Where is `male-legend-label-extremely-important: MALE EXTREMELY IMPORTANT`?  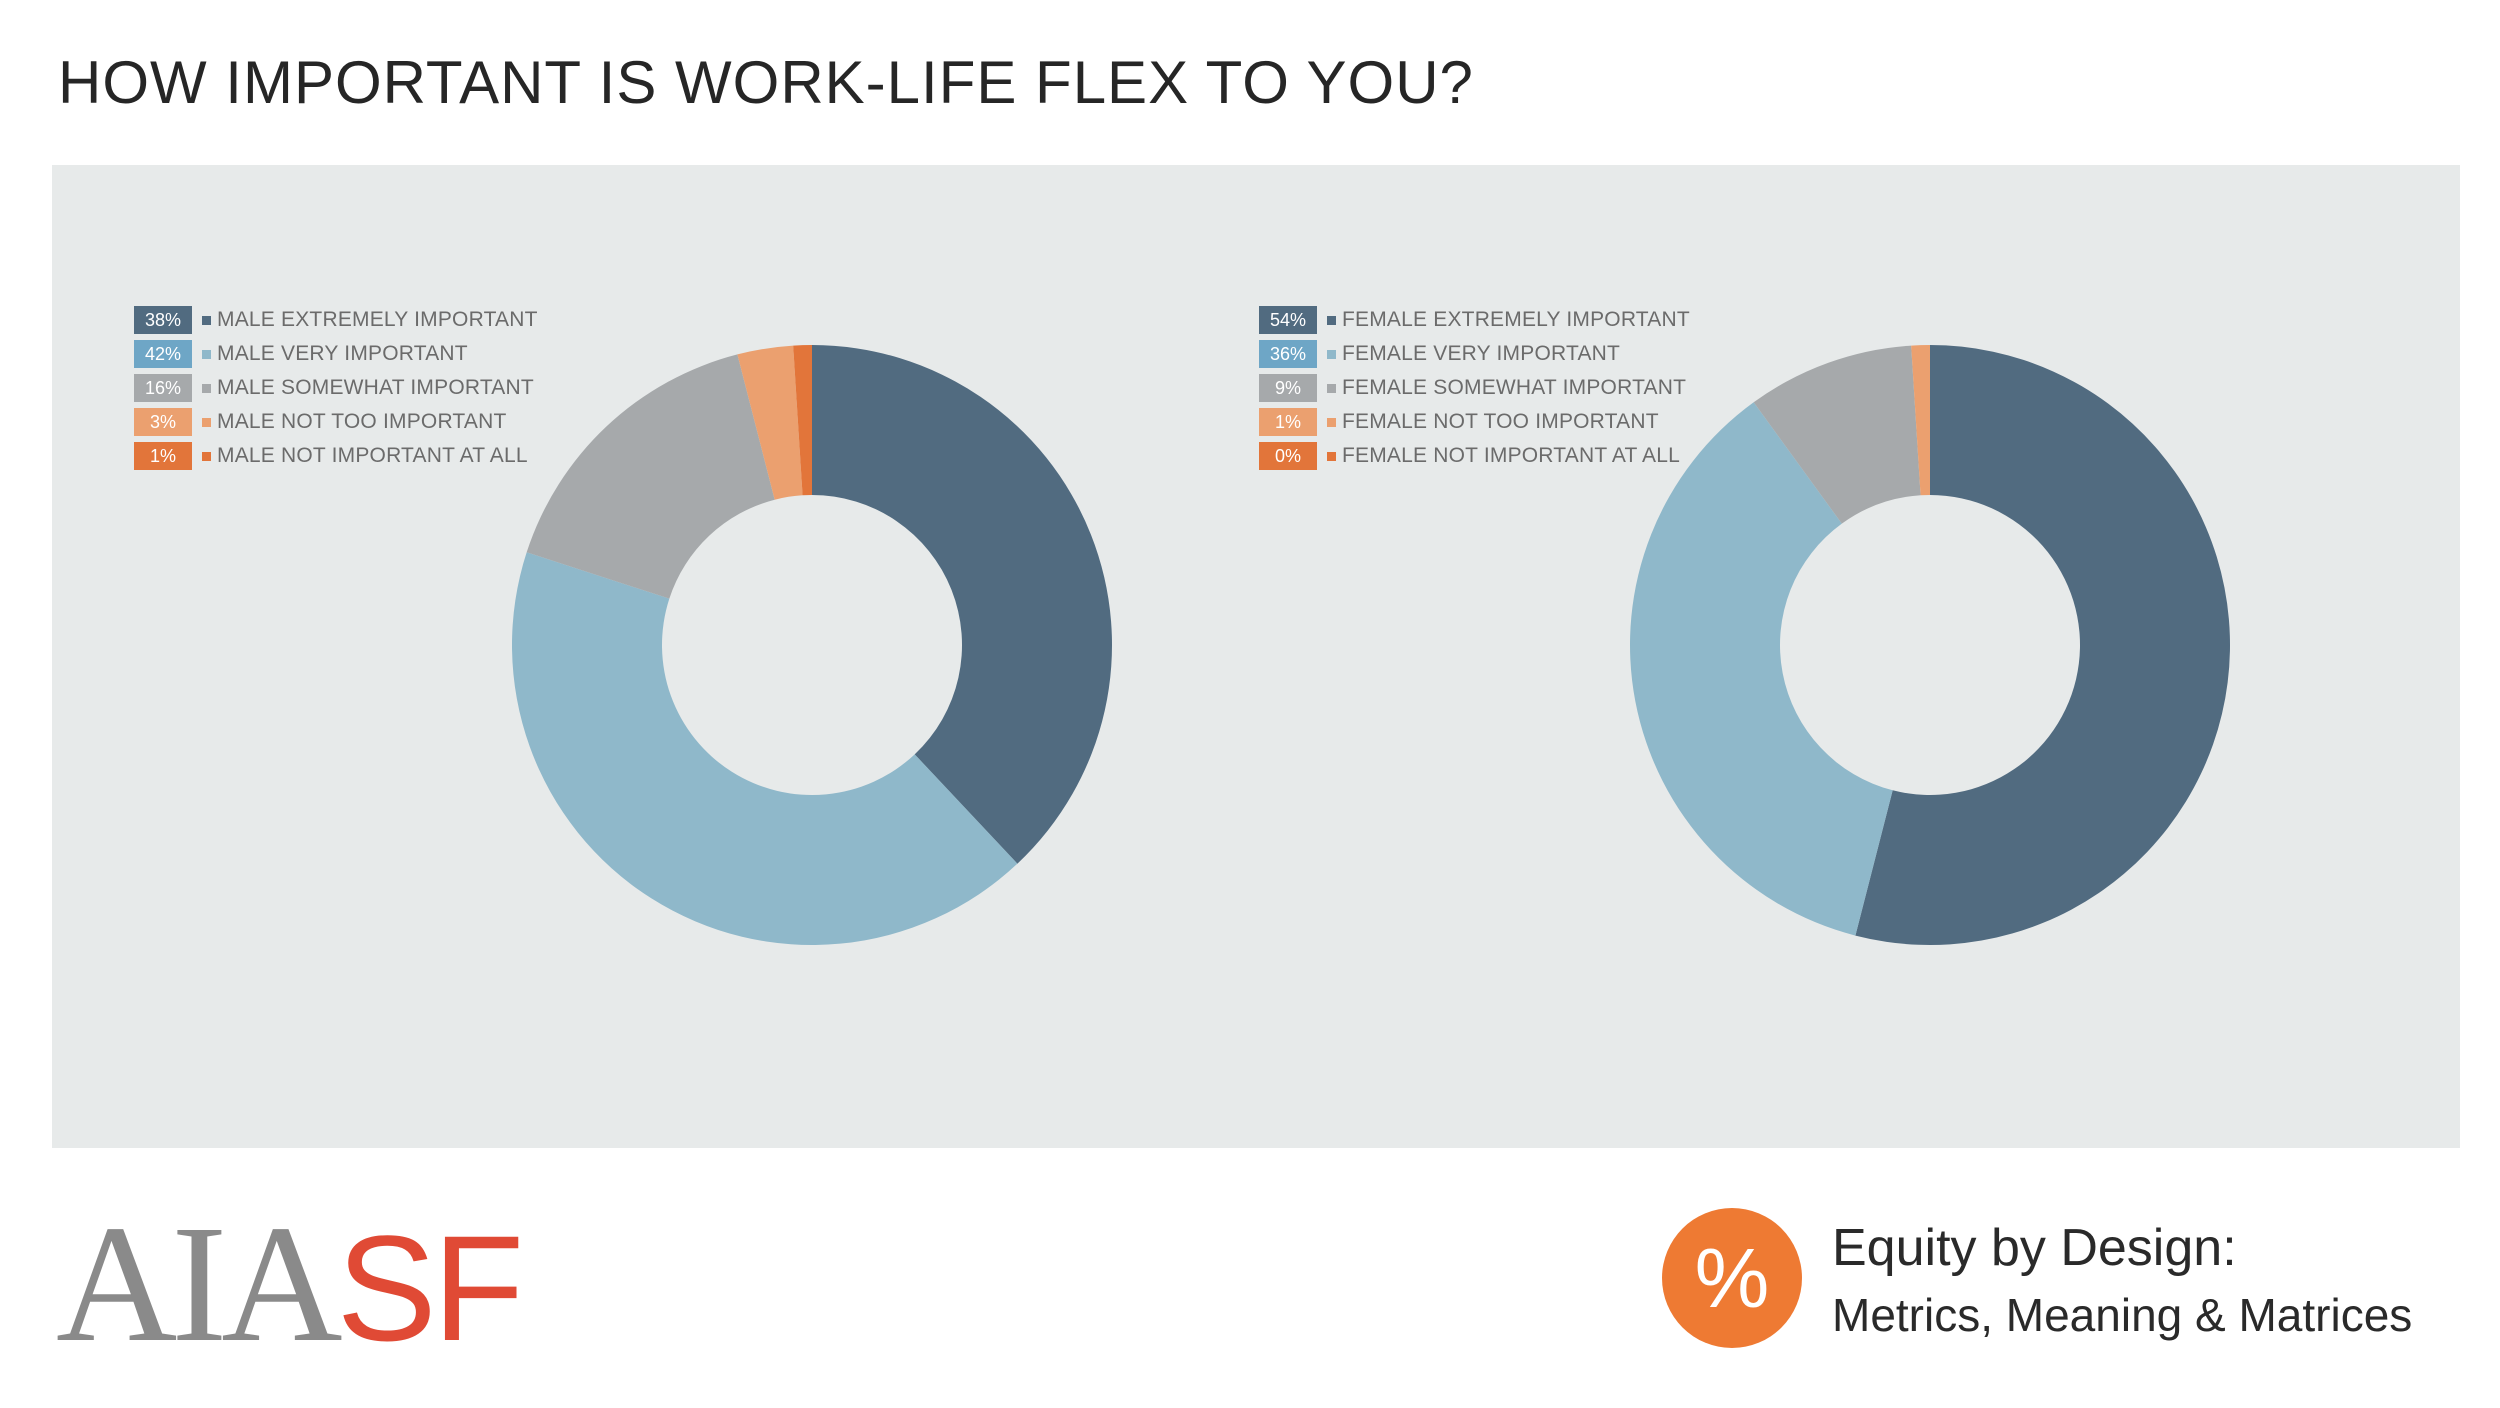
male-legend-label-extremely-important: MALE EXTREMELY IMPORTANT is located at coordinates (377, 319).